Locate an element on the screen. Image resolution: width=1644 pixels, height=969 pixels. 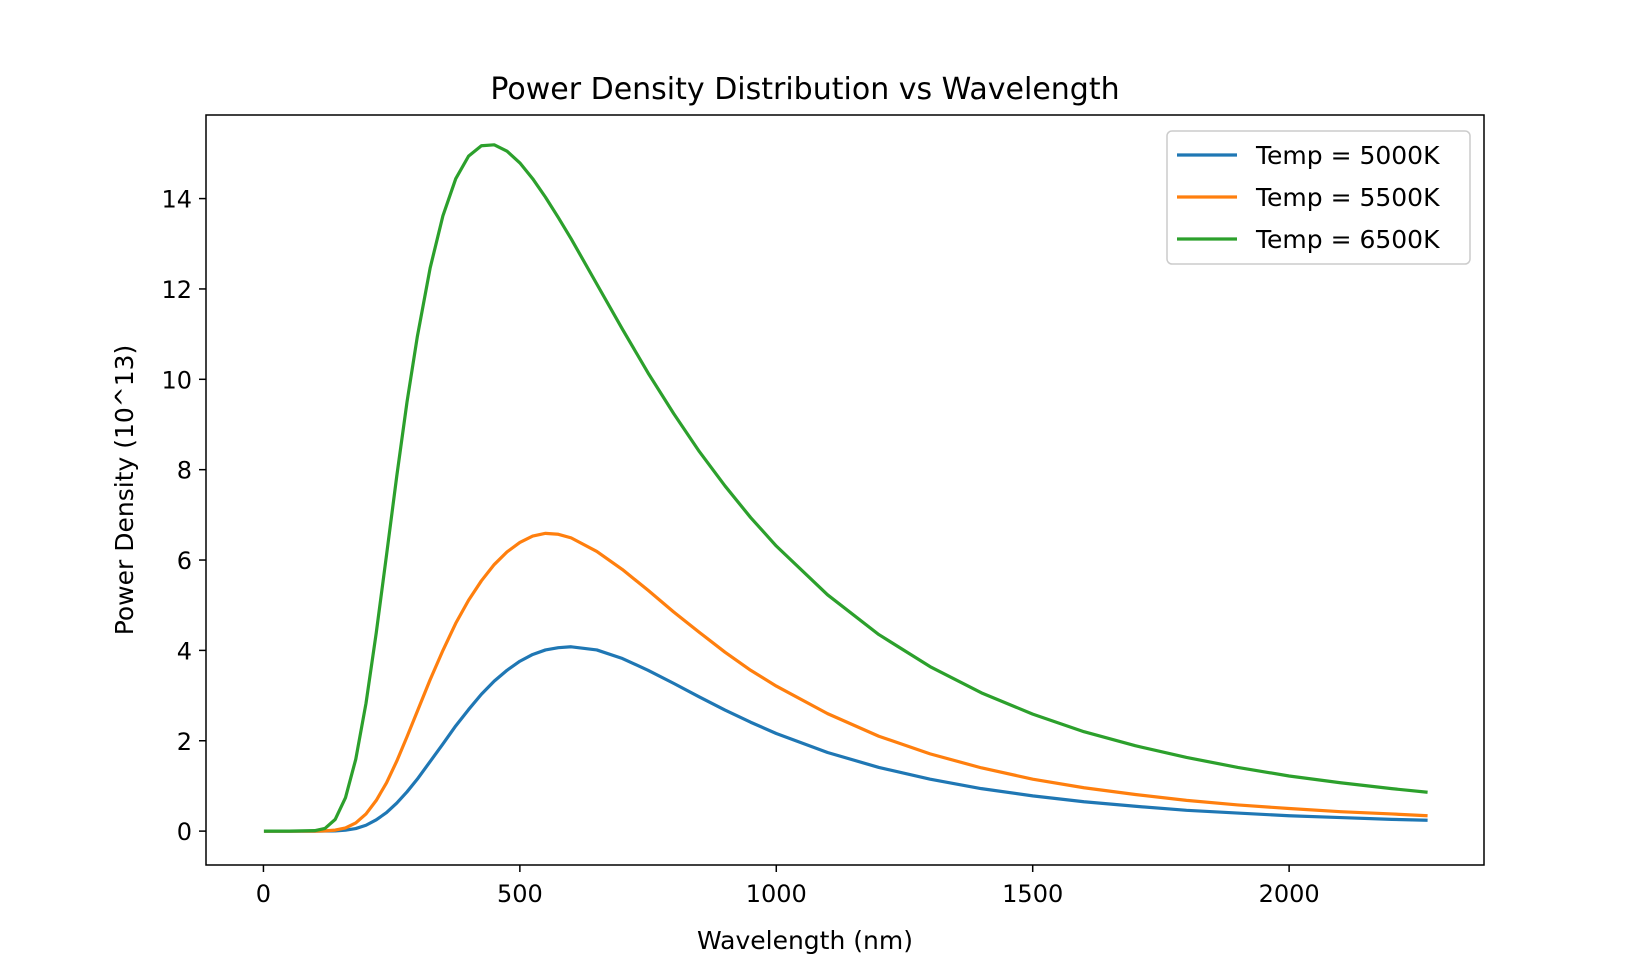
chart-title: Power Density Distribution vs Wavelength is located at coordinates (804, 89).